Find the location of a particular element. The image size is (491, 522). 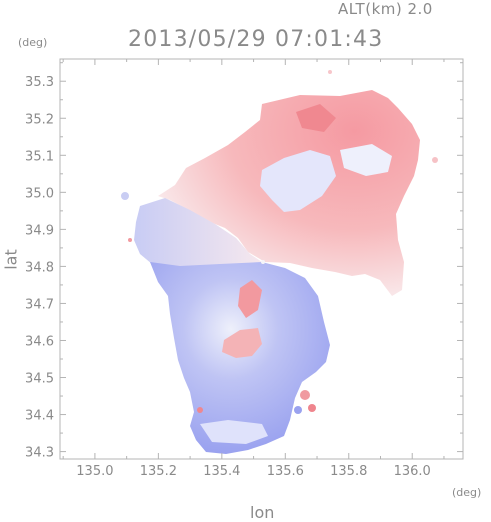

y-tick-label: 34.8 is located at coordinates (39, 267).